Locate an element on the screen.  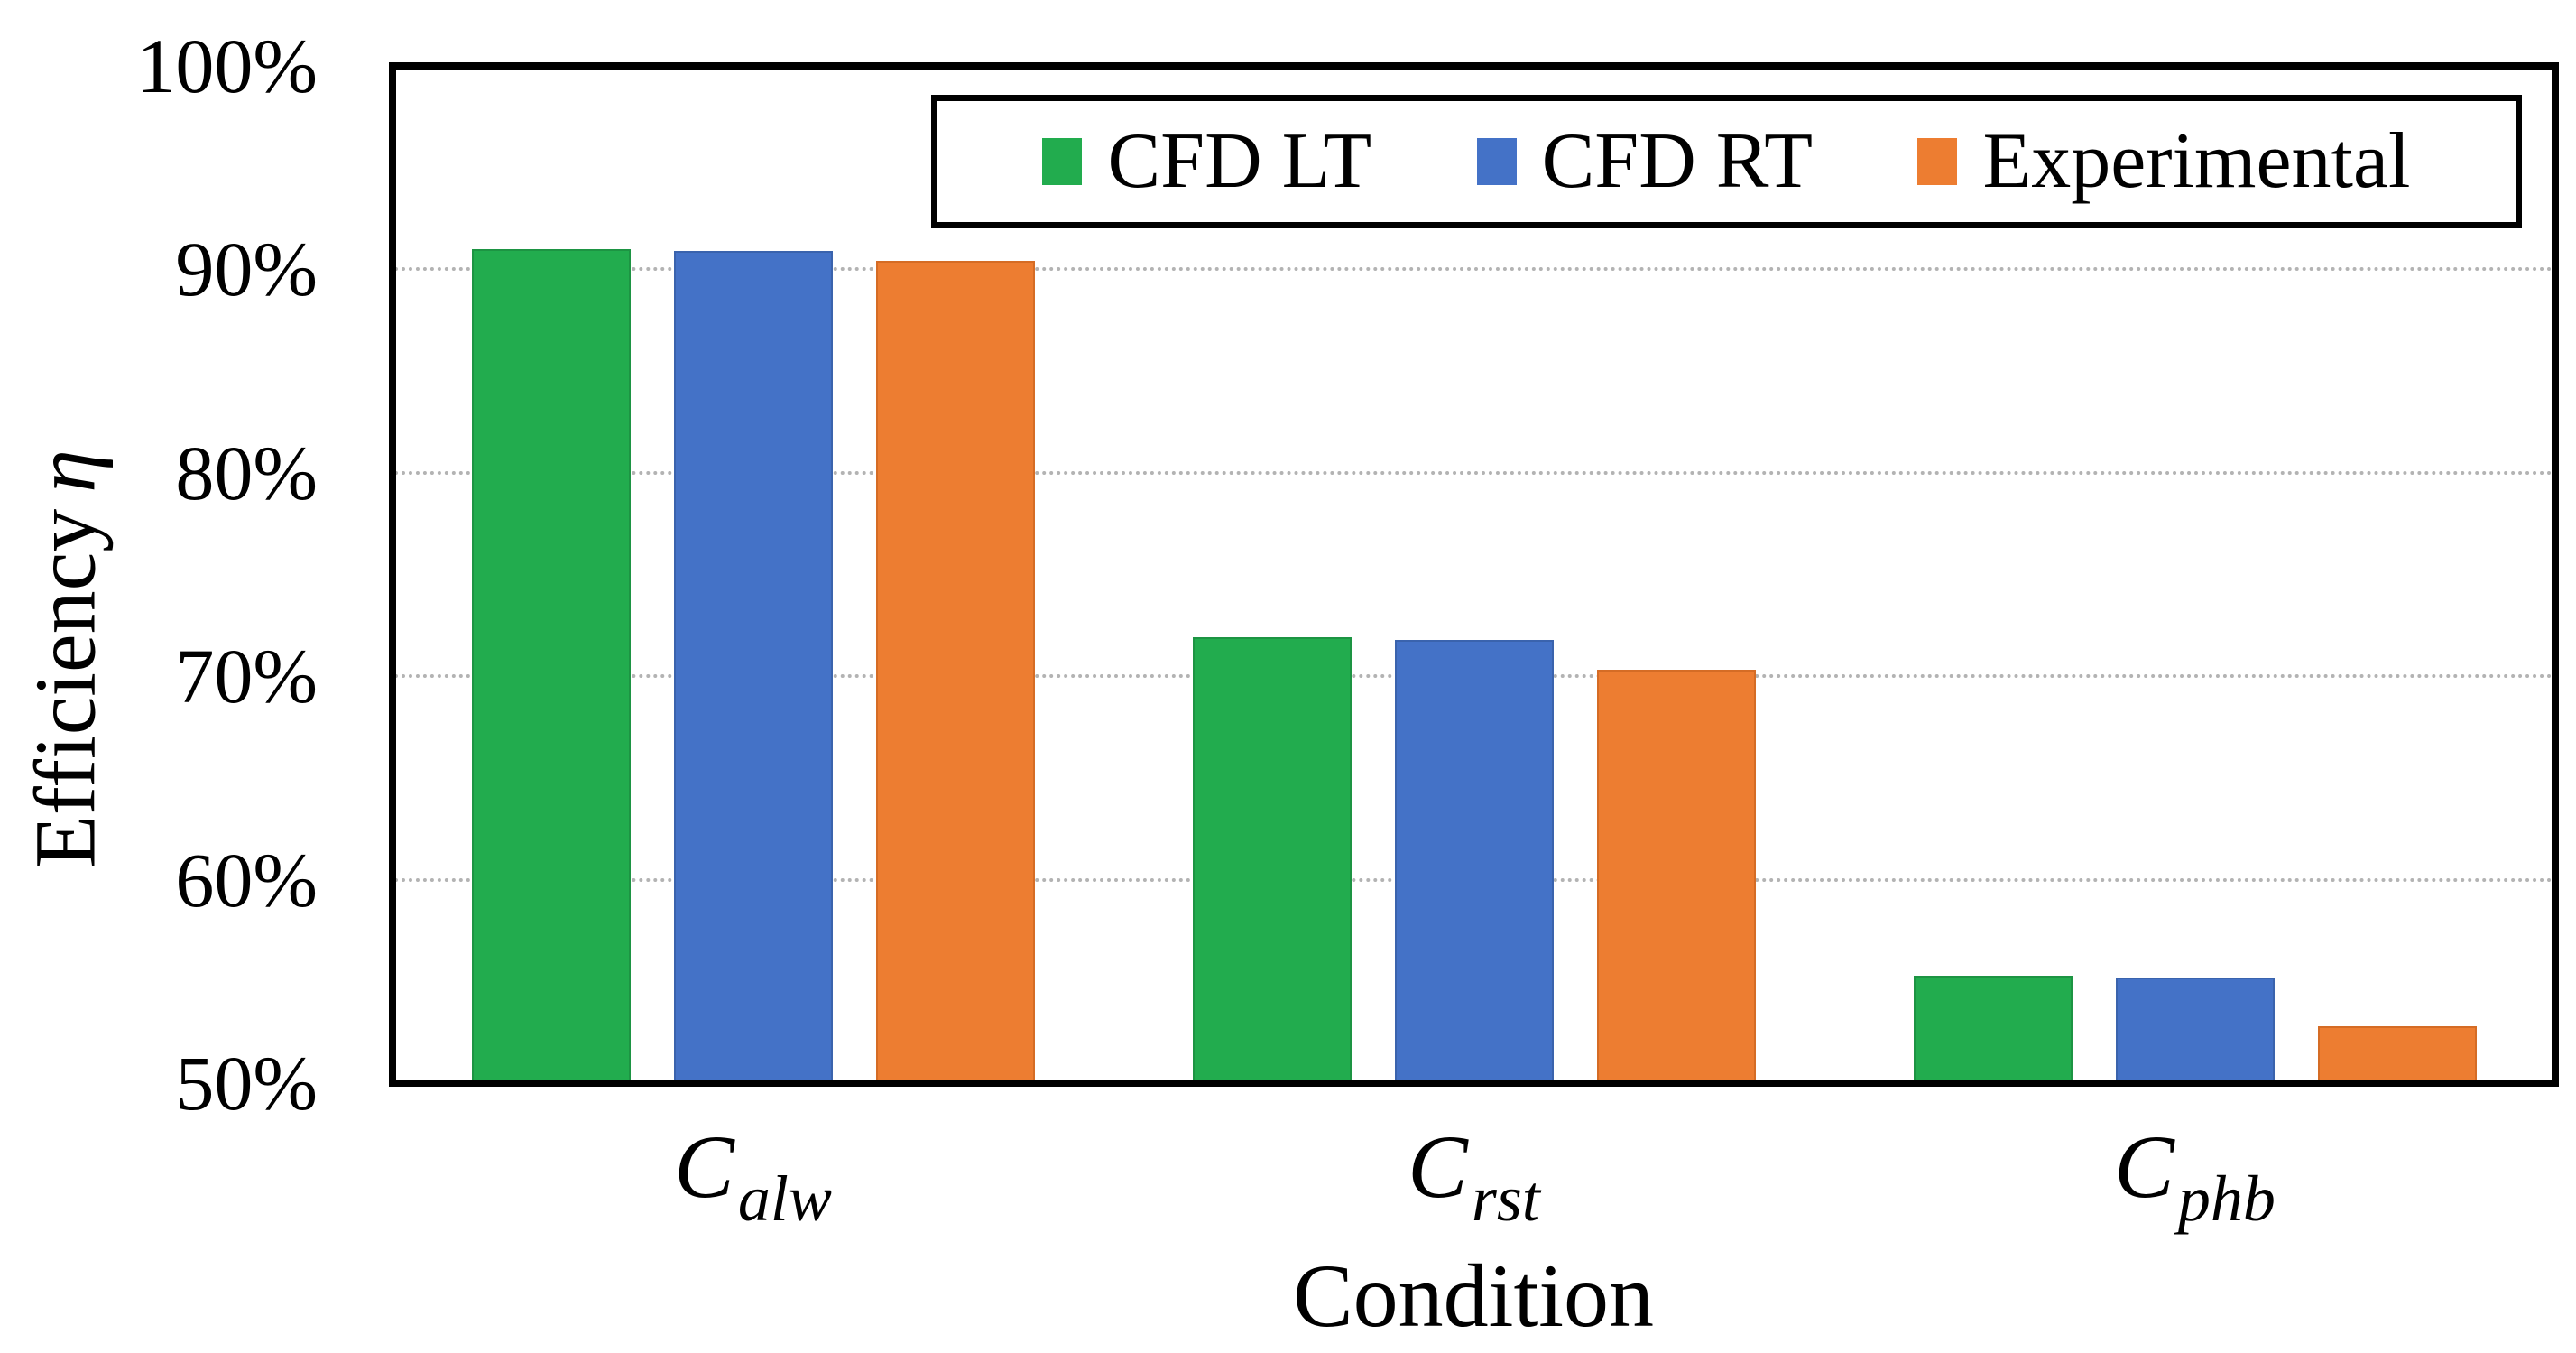
x-category-label-Calw: Calw is located at coordinates (753, 1182).